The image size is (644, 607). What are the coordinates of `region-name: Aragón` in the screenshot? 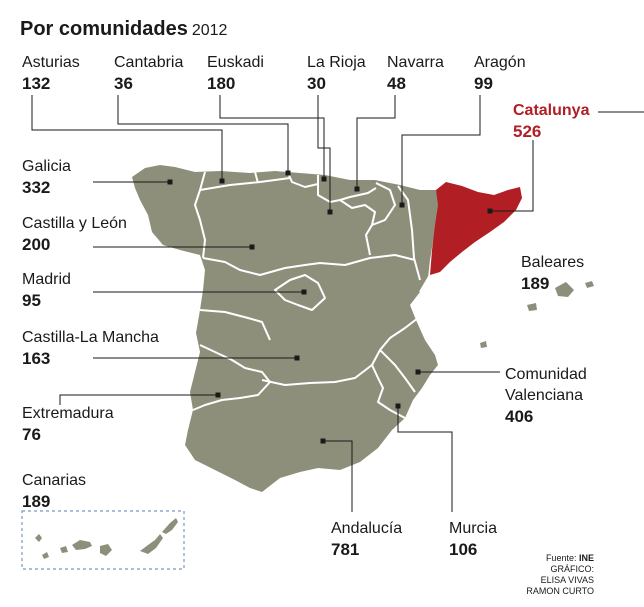 It's located at (500, 62).